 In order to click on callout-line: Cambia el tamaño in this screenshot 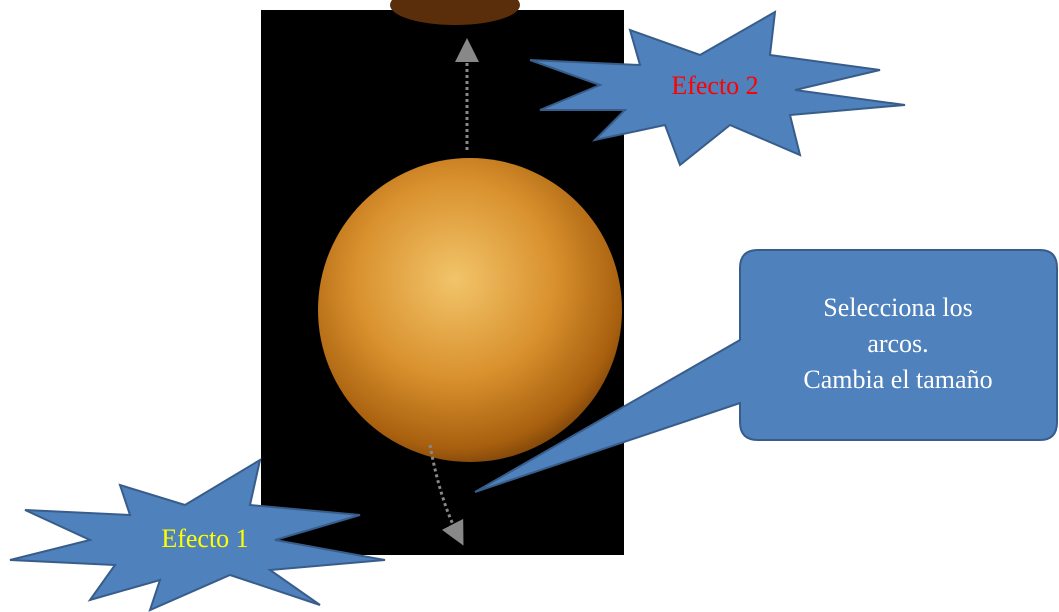, I will do `click(897, 379)`.